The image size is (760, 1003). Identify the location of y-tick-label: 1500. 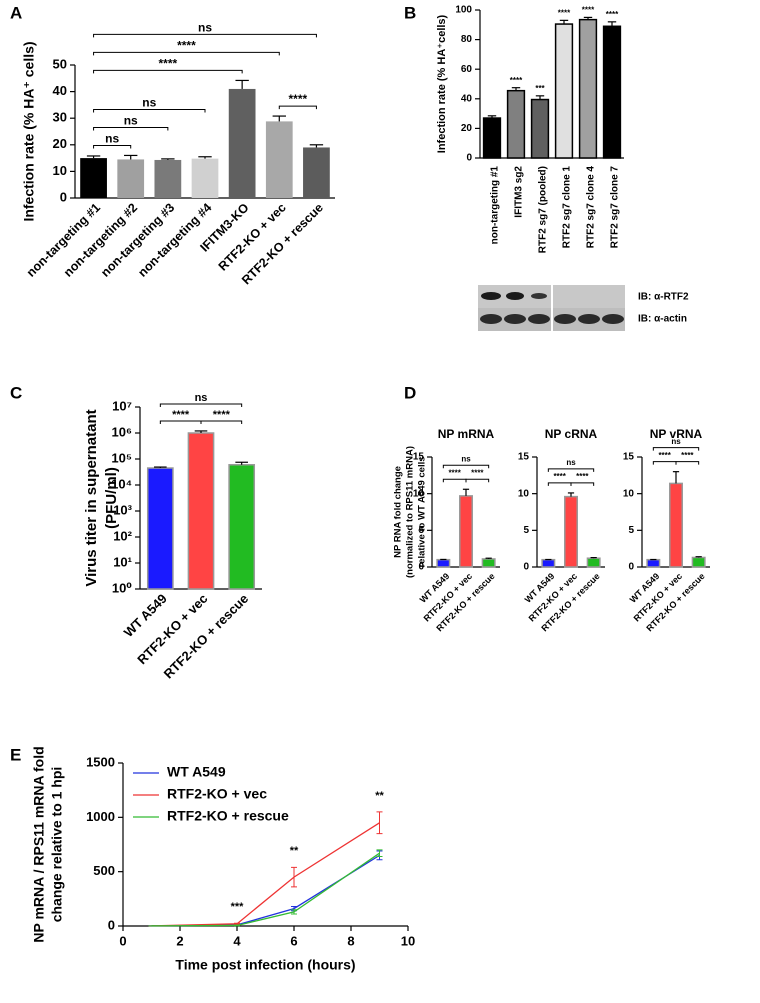
(100, 761).